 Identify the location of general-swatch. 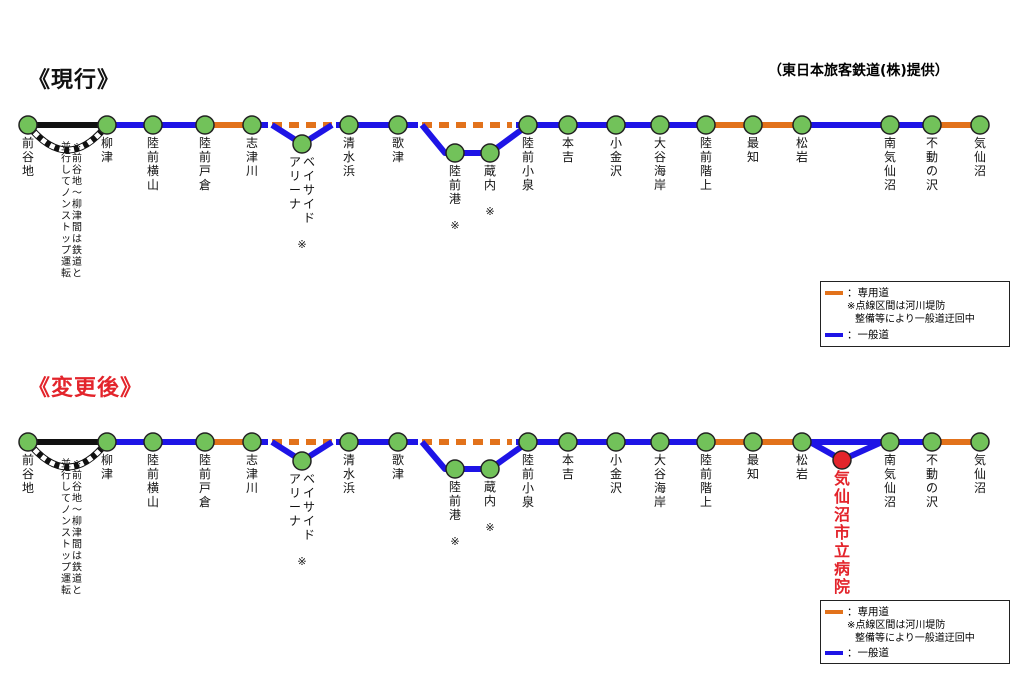
(834, 653).